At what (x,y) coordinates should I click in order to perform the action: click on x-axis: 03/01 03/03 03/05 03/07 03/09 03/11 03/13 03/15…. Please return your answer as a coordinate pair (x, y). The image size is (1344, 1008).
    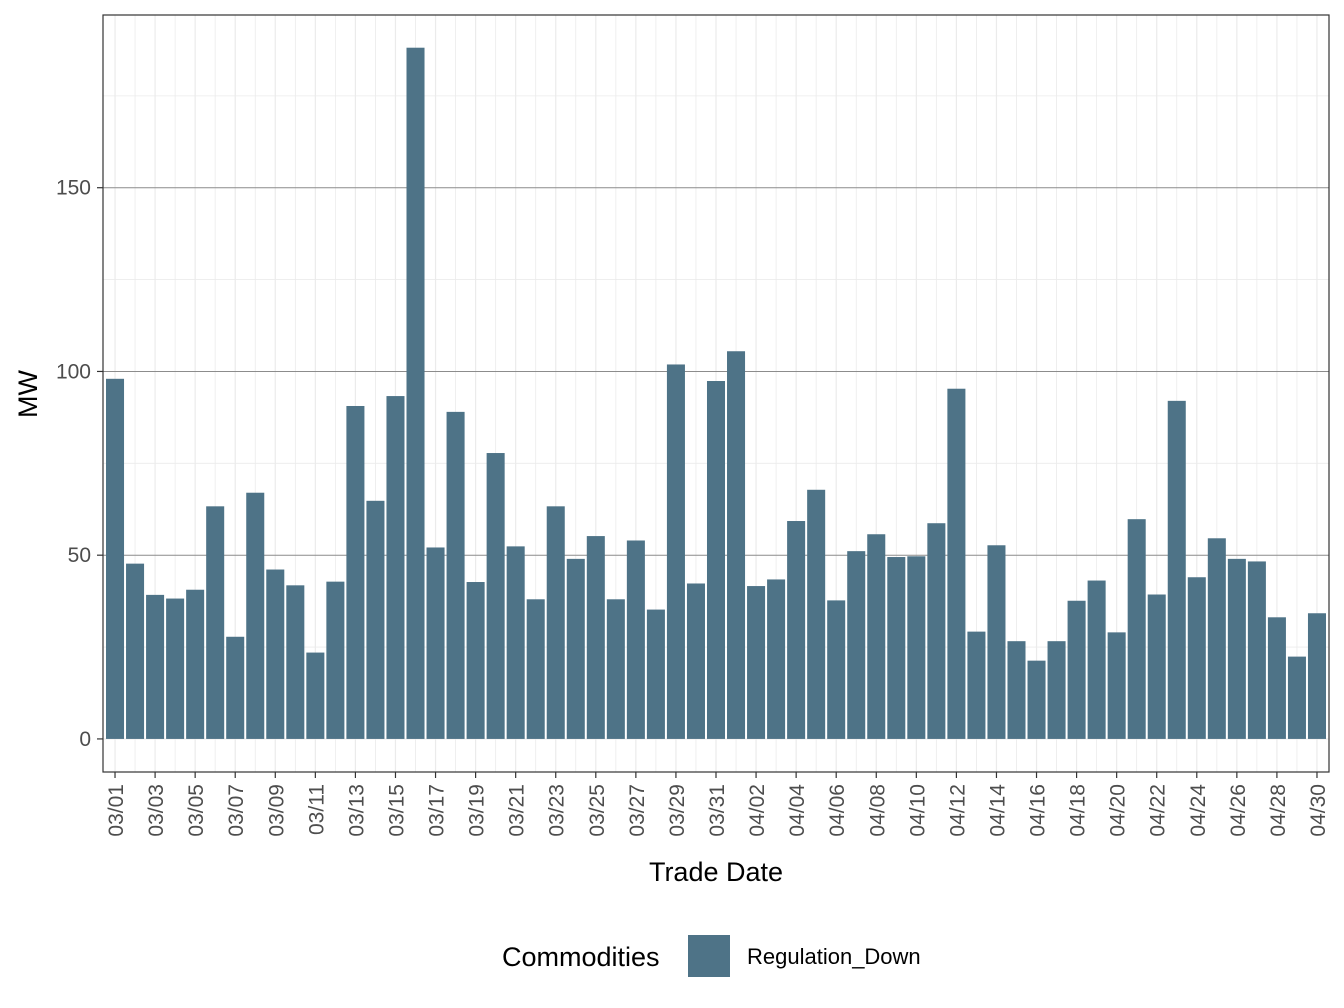
    Looking at the image, I should click on (717, 804).